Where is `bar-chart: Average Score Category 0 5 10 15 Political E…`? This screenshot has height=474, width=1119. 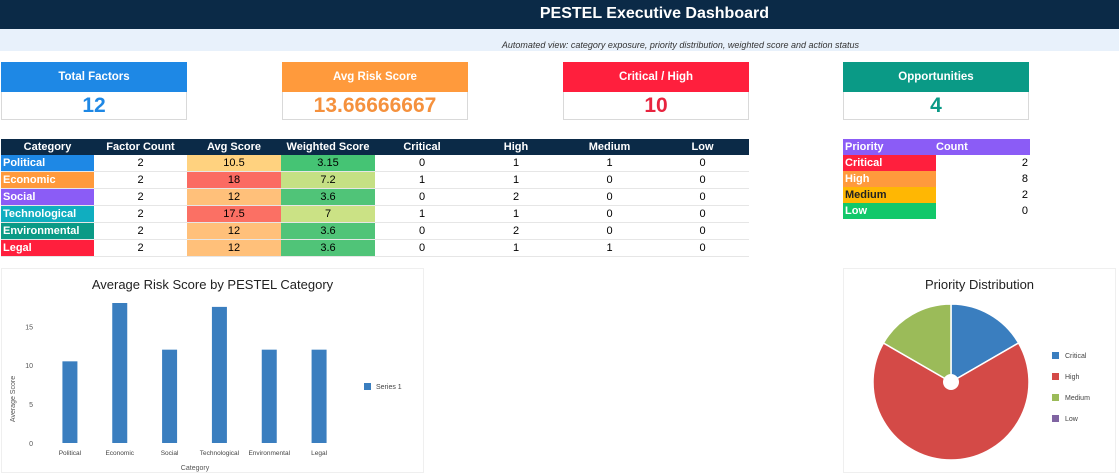
bar-chart: Average Score Category 0 5 10 15 Political E… is located at coordinates (206, 387).